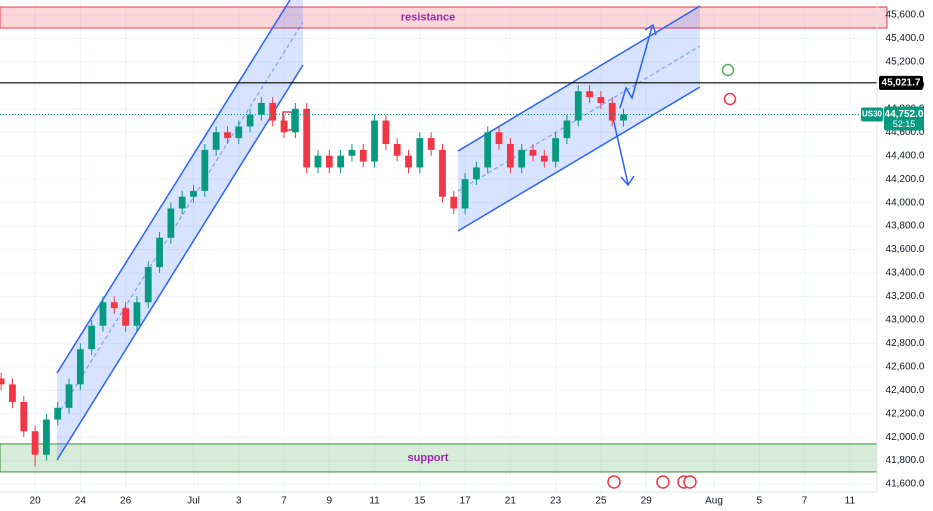  Describe the element at coordinates (905, 273) in the screenshot. I see `y-tick-label: 43,400.0` at that location.